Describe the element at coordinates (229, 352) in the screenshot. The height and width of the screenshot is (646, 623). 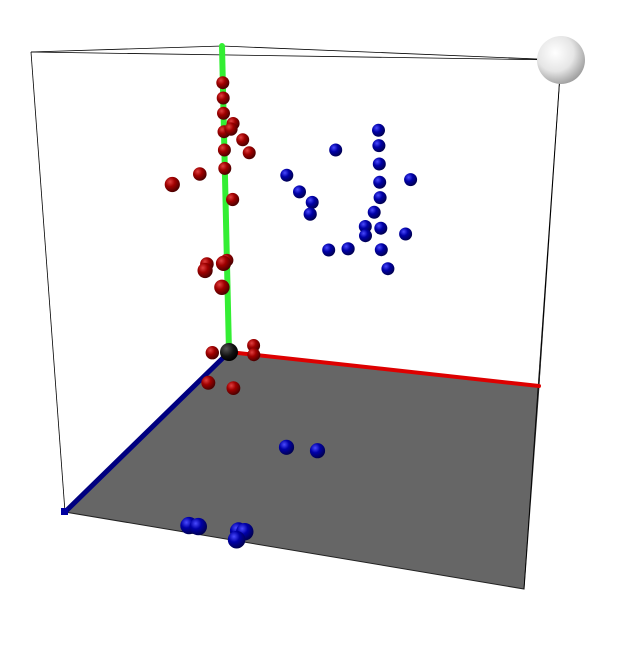
I see `origin-marker` at that location.